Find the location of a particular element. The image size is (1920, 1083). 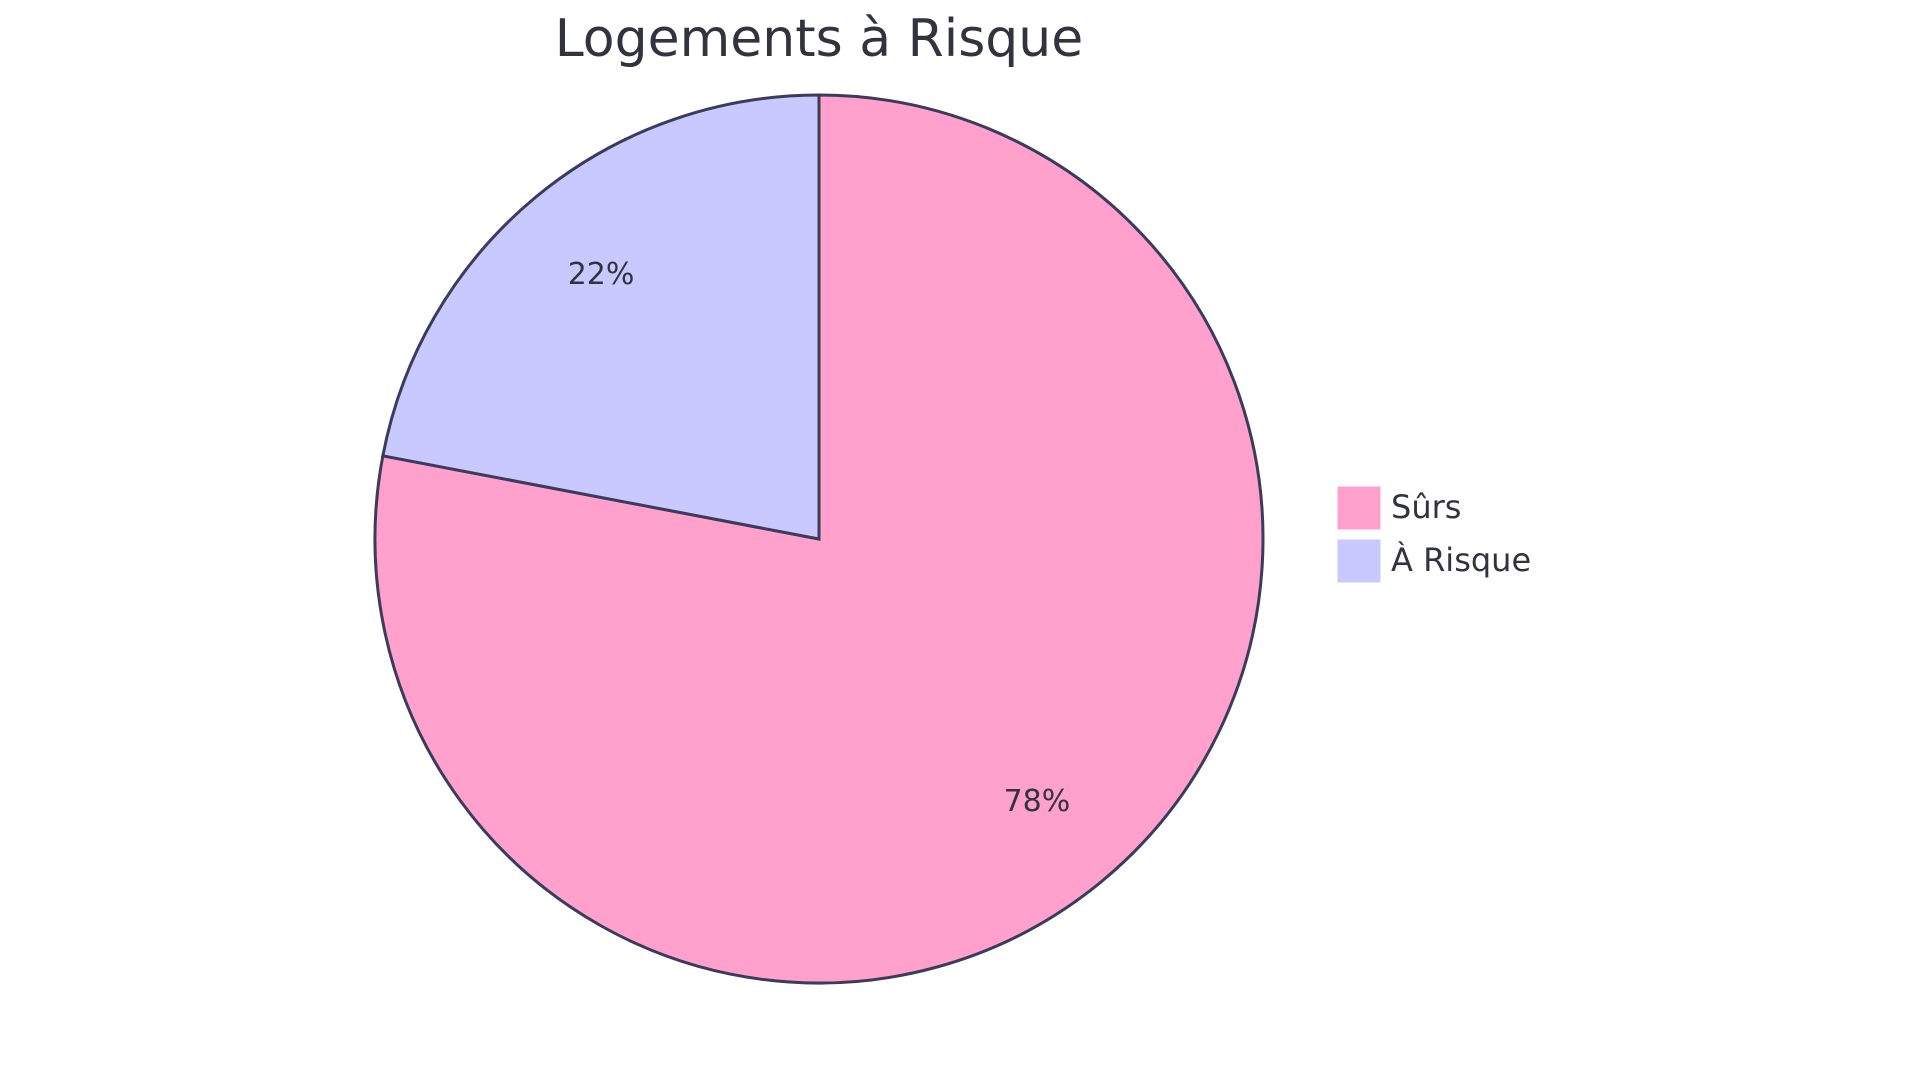

slice-label: 22% is located at coordinates (601, 274).